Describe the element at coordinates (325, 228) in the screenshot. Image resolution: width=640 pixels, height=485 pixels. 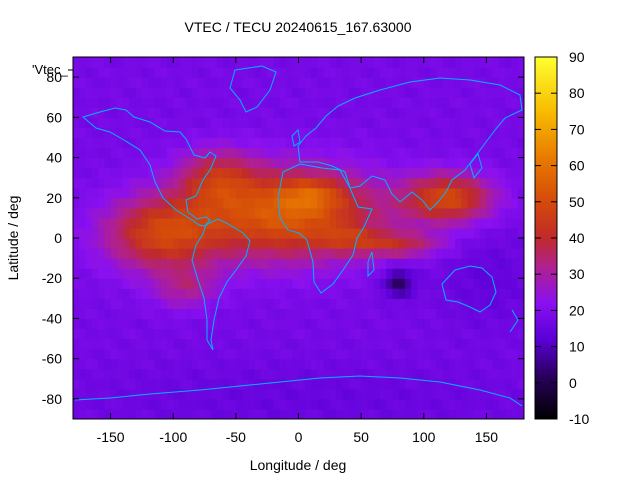
I see `coastline-africa` at that location.